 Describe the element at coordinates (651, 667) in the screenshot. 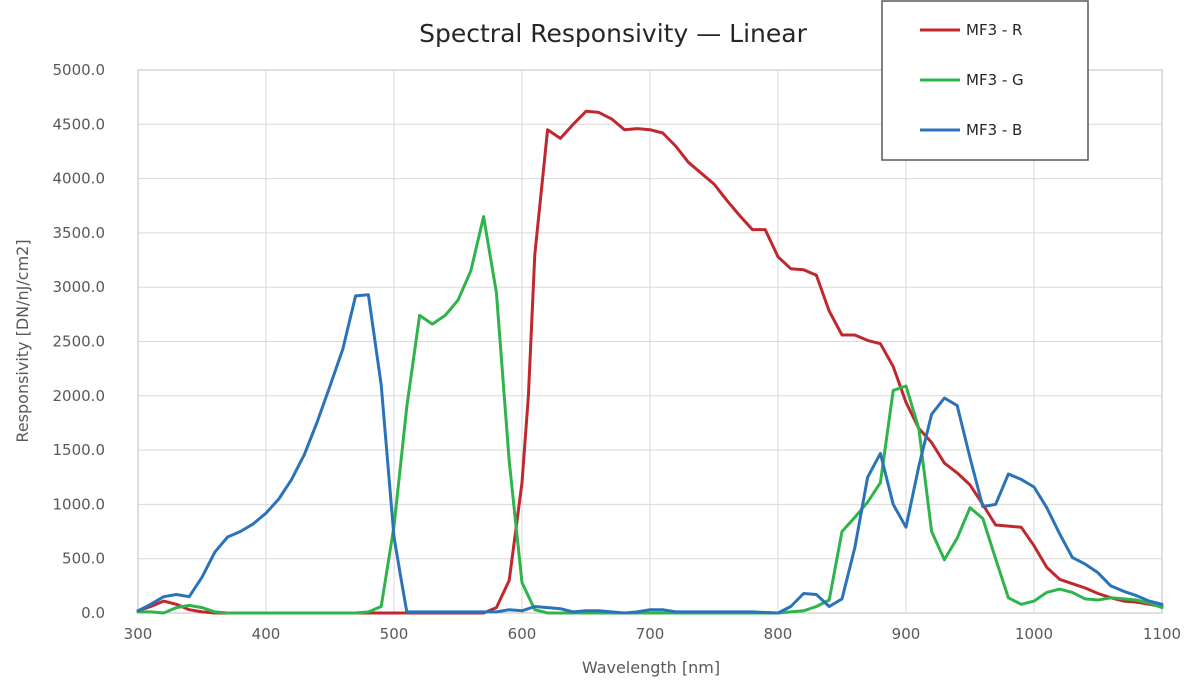

I see `x-axis-title: Wavelength [nm]` at that location.